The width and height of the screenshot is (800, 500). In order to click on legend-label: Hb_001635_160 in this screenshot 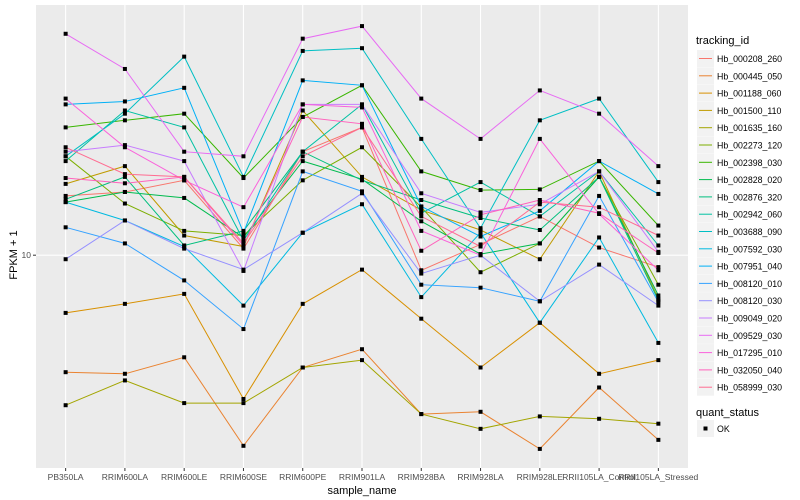, I will do `click(749, 128)`.